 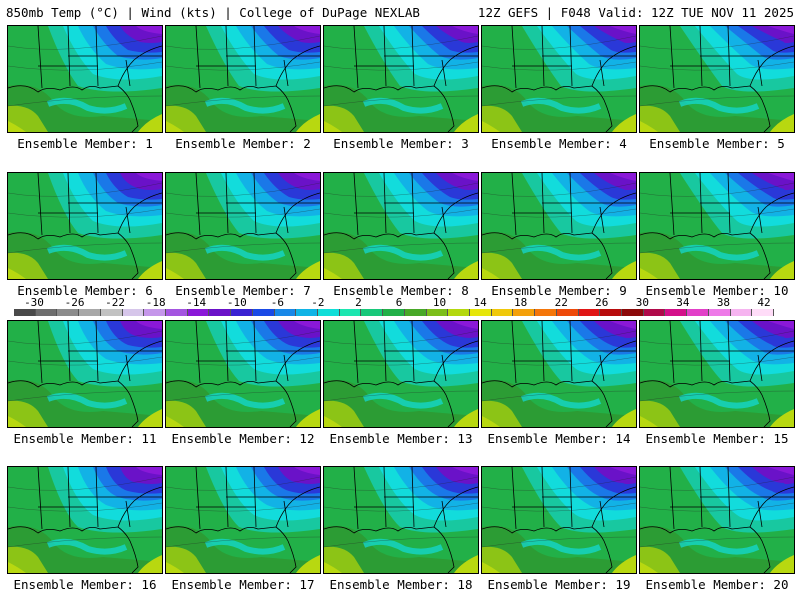 What do you see at coordinates (521, 302) in the screenshot?
I see `colorbar-tick-label: 18` at bounding box center [521, 302].